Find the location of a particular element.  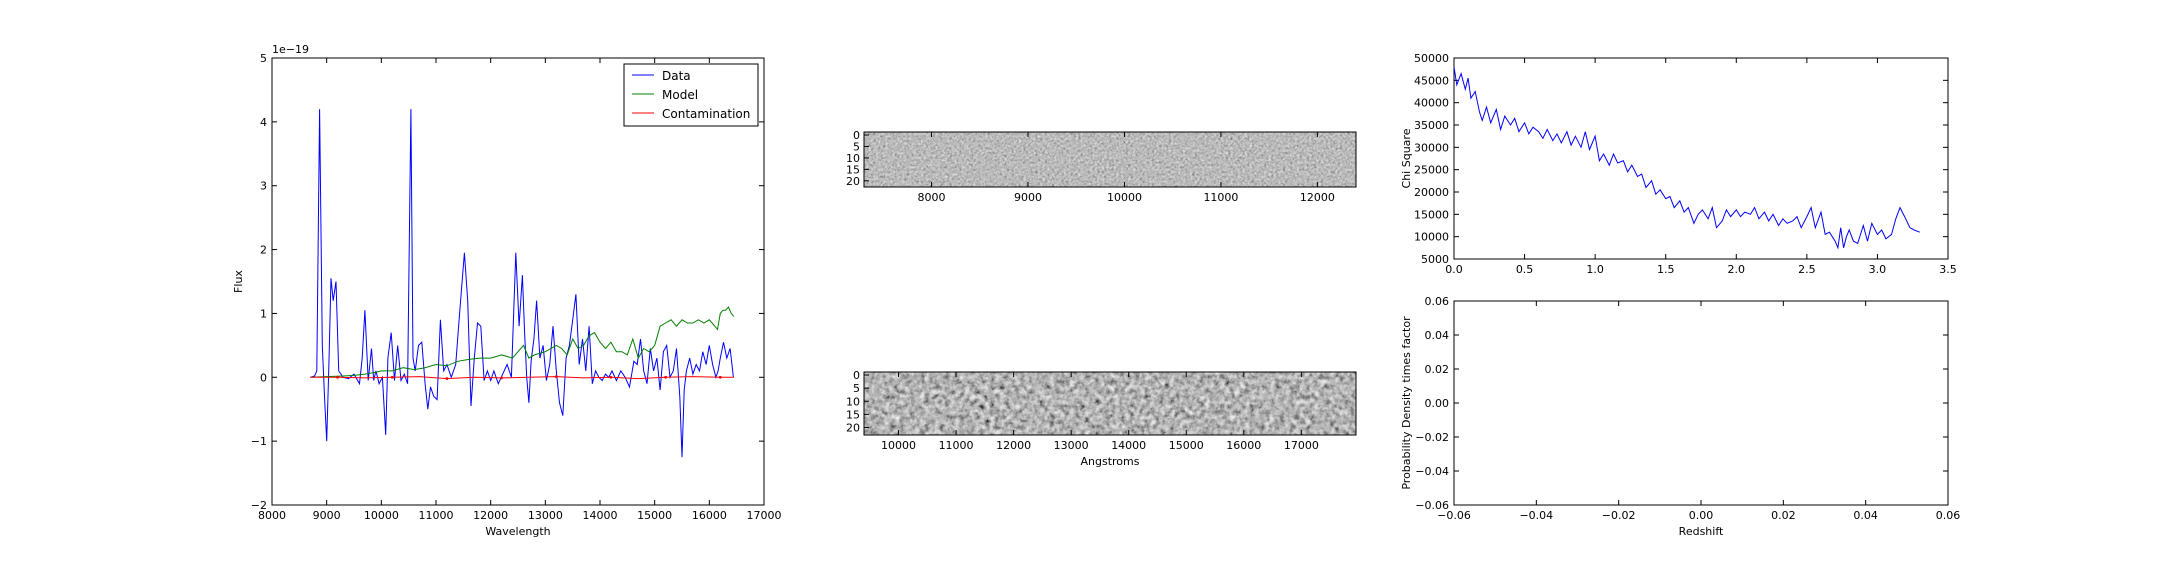

y-tick-label: 5000 is located at coordinates (1435, 259).